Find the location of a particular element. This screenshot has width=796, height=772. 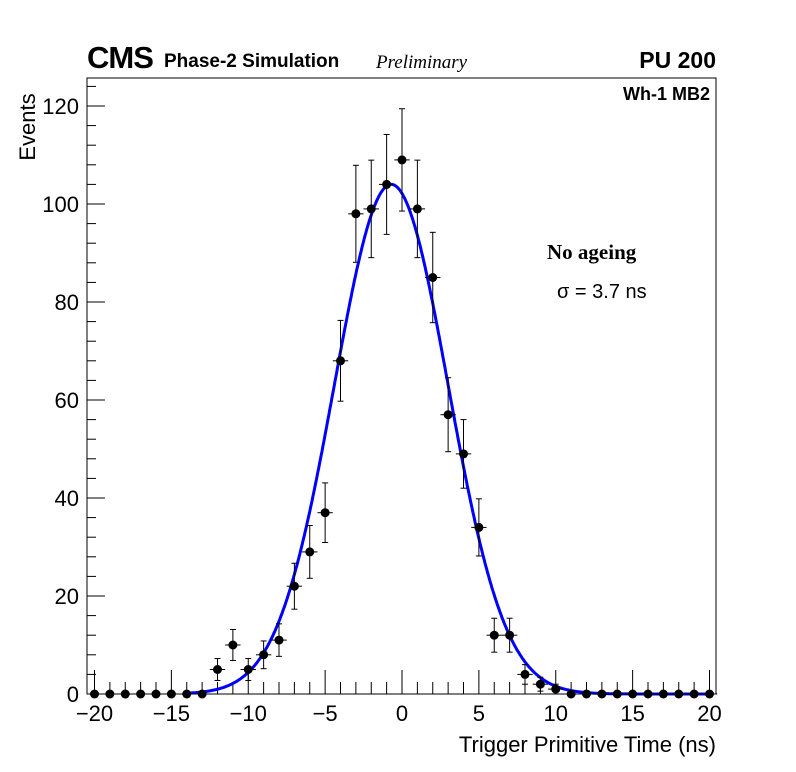

x-tick-label: 0 is located at coordinates (402, 713).